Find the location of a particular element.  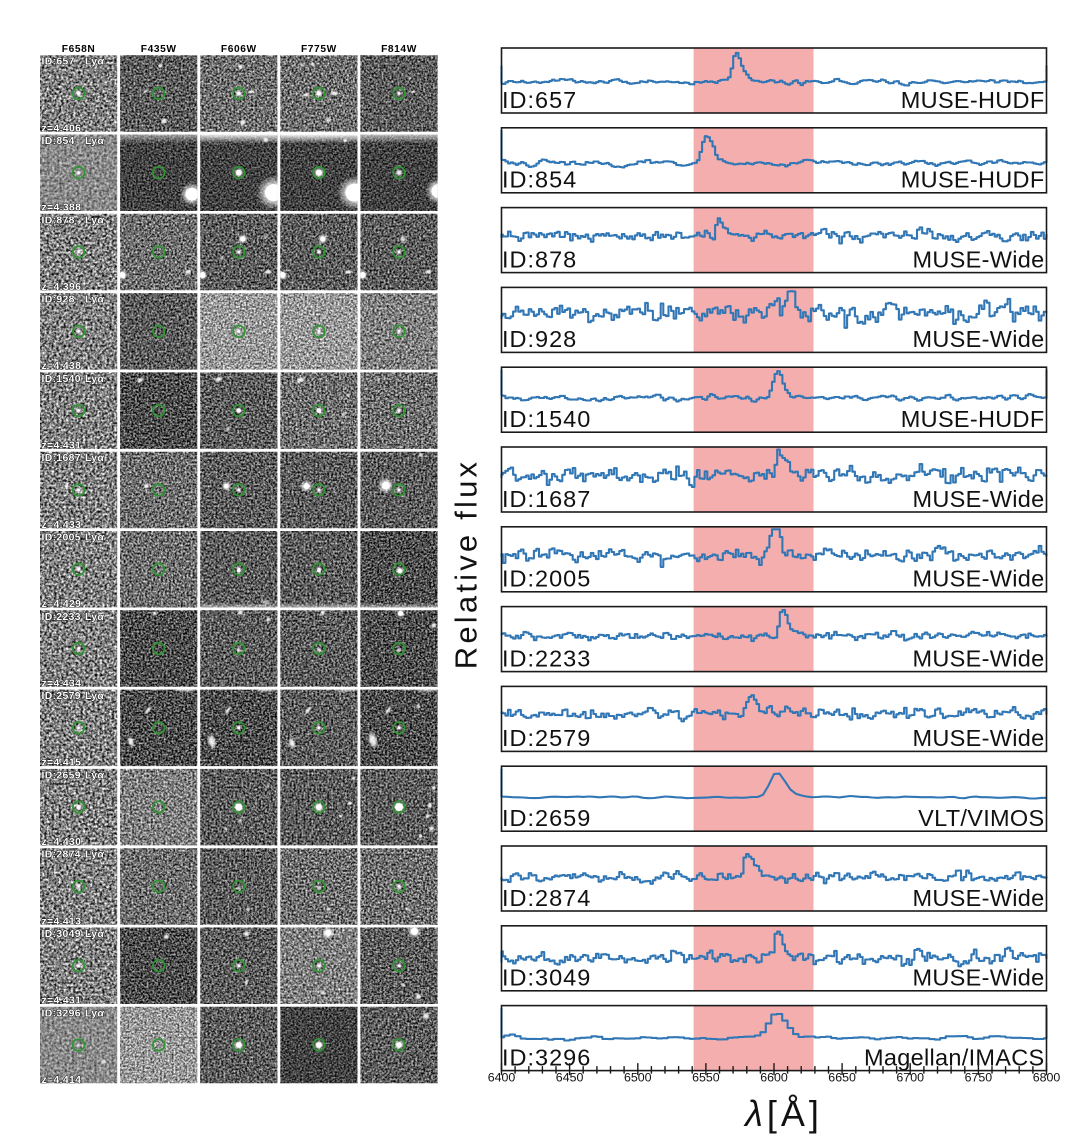

svg-text: z=4.414 is located at coordinates (62, 1080).